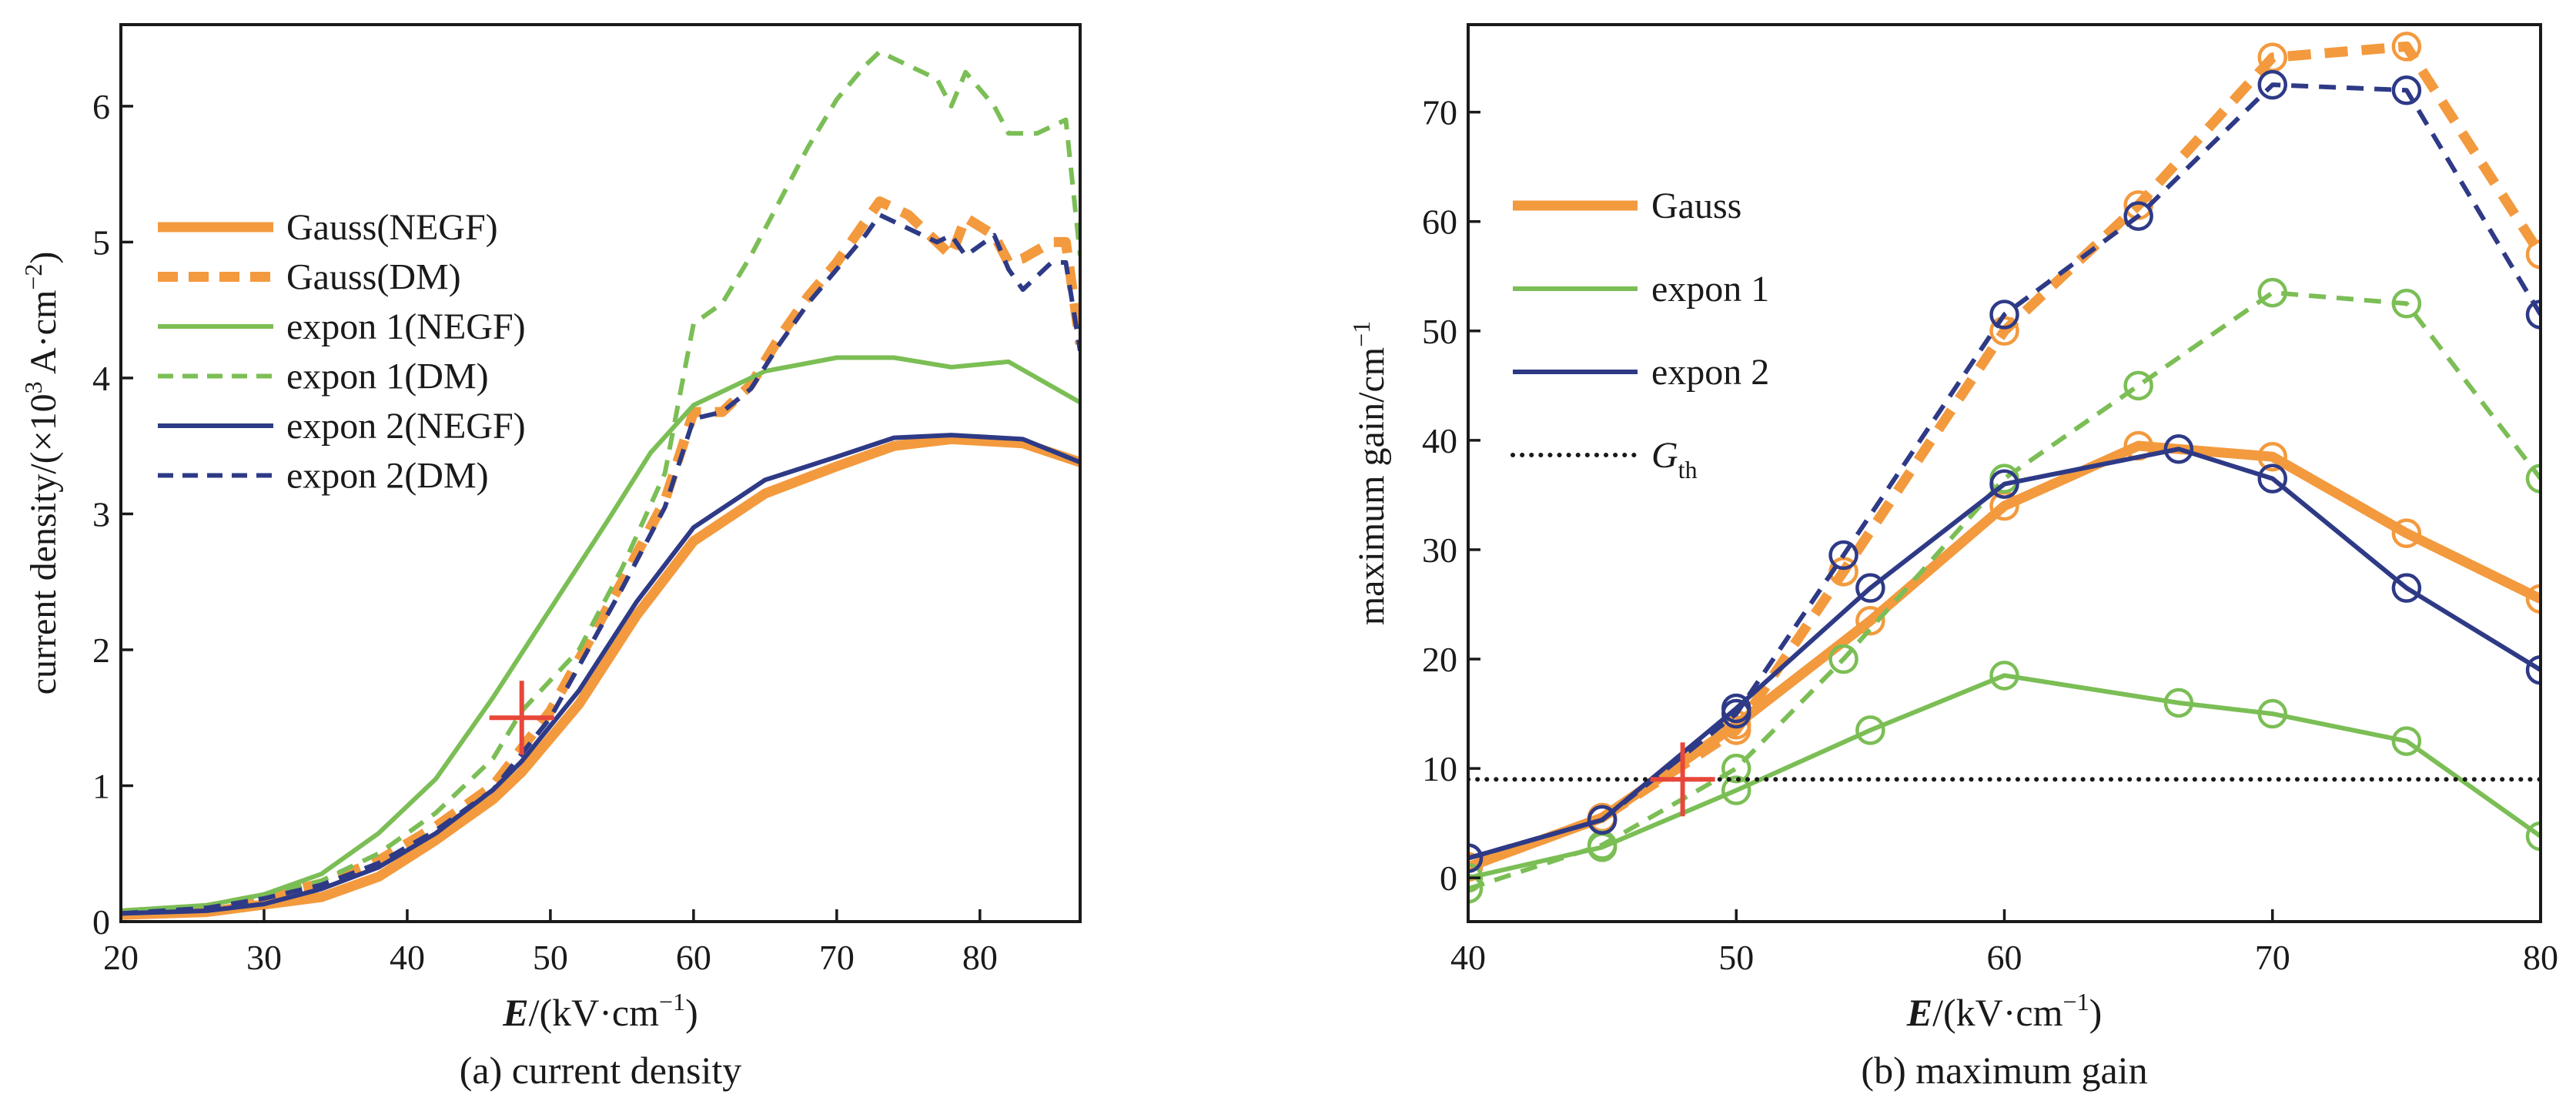 The width and height of the screenshot is (2576, 1111). What do you see at coordinates (1736, 958) in the screenshot?
I see `x-tick-label: 50` at bounding box center [1736, 958].